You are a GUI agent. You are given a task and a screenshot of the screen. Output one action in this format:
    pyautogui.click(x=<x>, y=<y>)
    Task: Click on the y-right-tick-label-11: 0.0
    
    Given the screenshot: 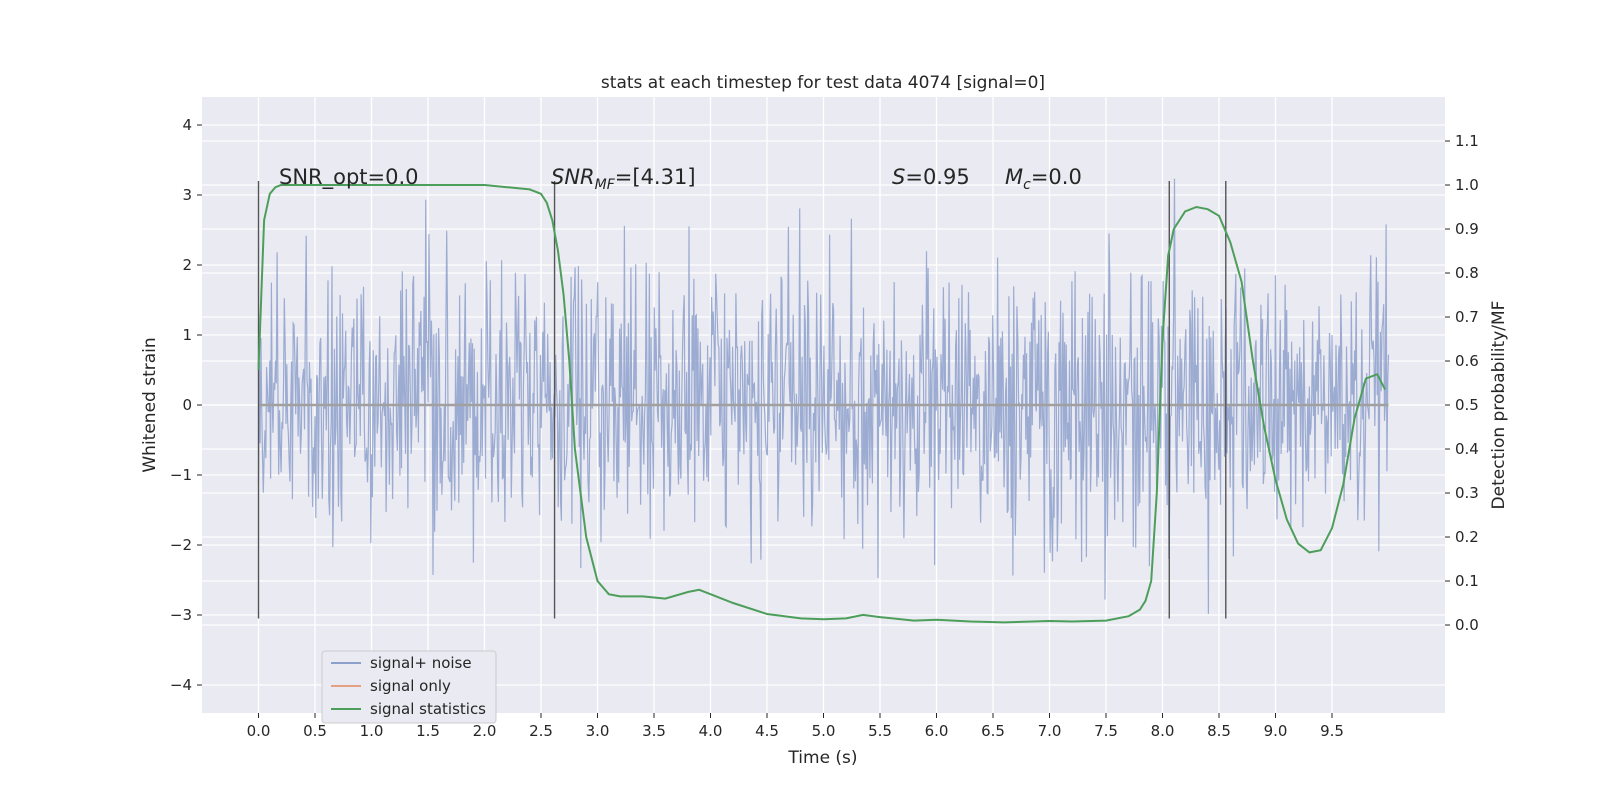 What is the action you would take?
    pyautogui.click(x=1467, y=625)
    